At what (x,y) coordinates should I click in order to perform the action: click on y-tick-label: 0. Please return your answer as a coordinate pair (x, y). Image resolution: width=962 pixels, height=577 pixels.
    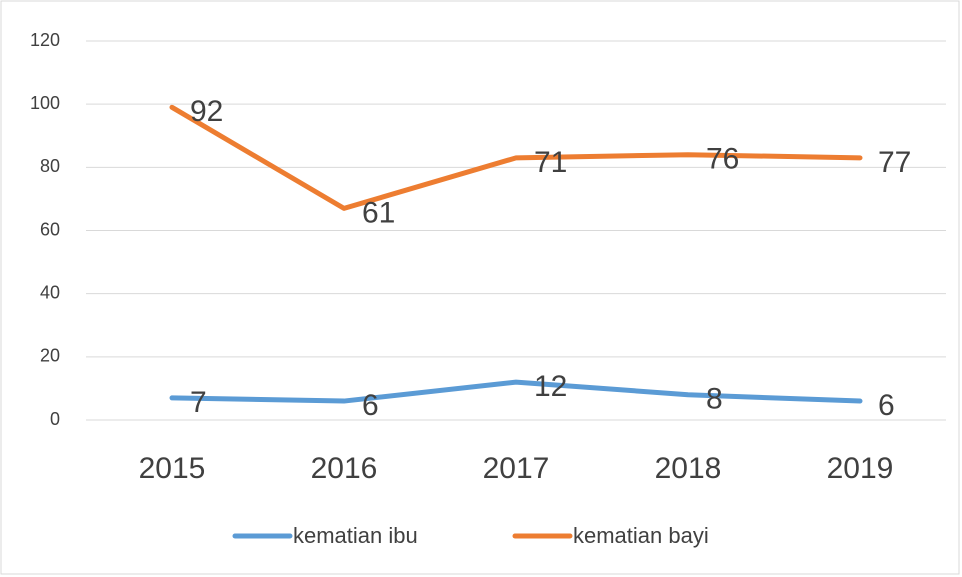
    Looking at the image, I should click on (55, 419).